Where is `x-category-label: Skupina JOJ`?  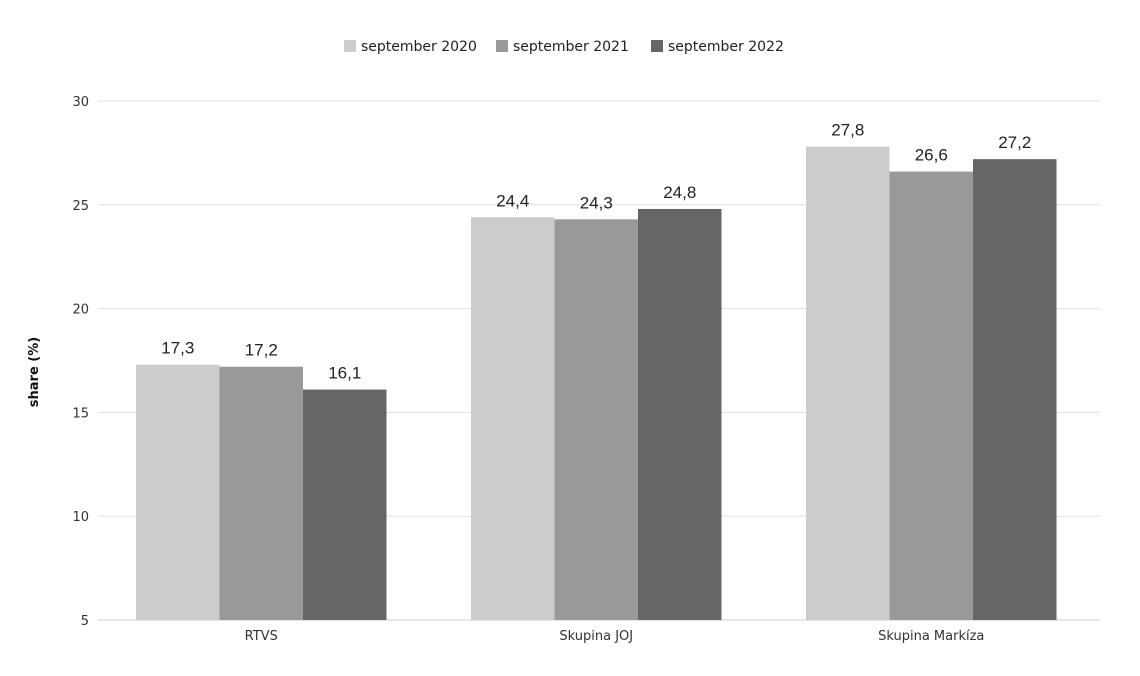
x-category-label: Skupina JOJ is located at coordinates (596, 636).